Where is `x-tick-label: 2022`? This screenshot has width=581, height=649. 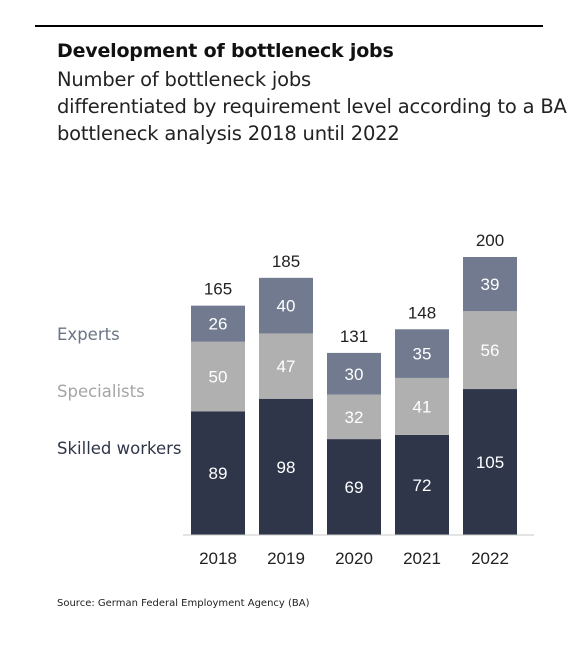 x-tick-label: 2022 is located at coordinates (490, 558).